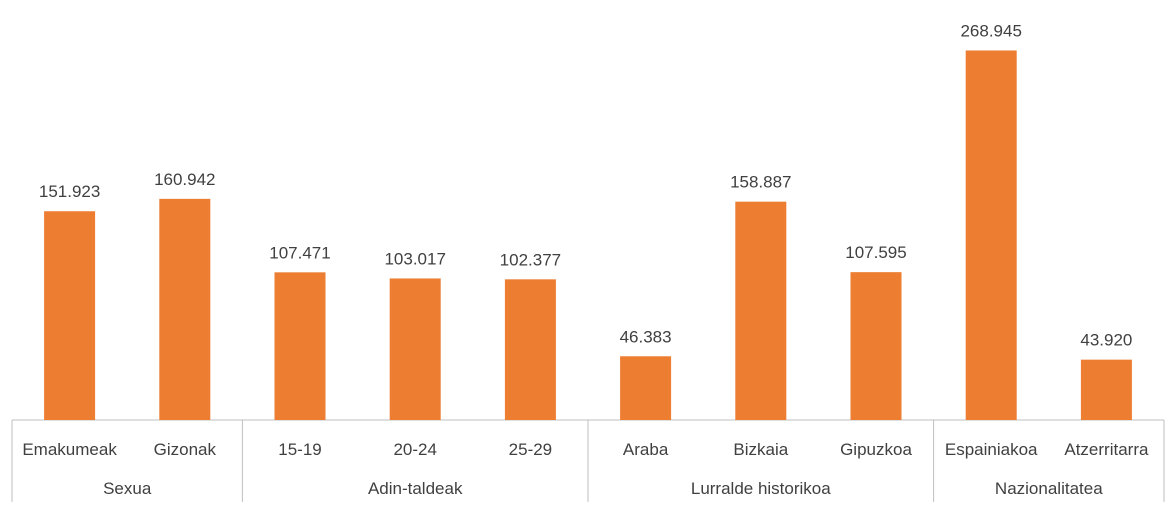 Image resolution: width=1174 pixels, height=507 pixels. Describe the element at coordinates (875, 252) in the screenshot. I see `data-label-7: 107.595` at that location.